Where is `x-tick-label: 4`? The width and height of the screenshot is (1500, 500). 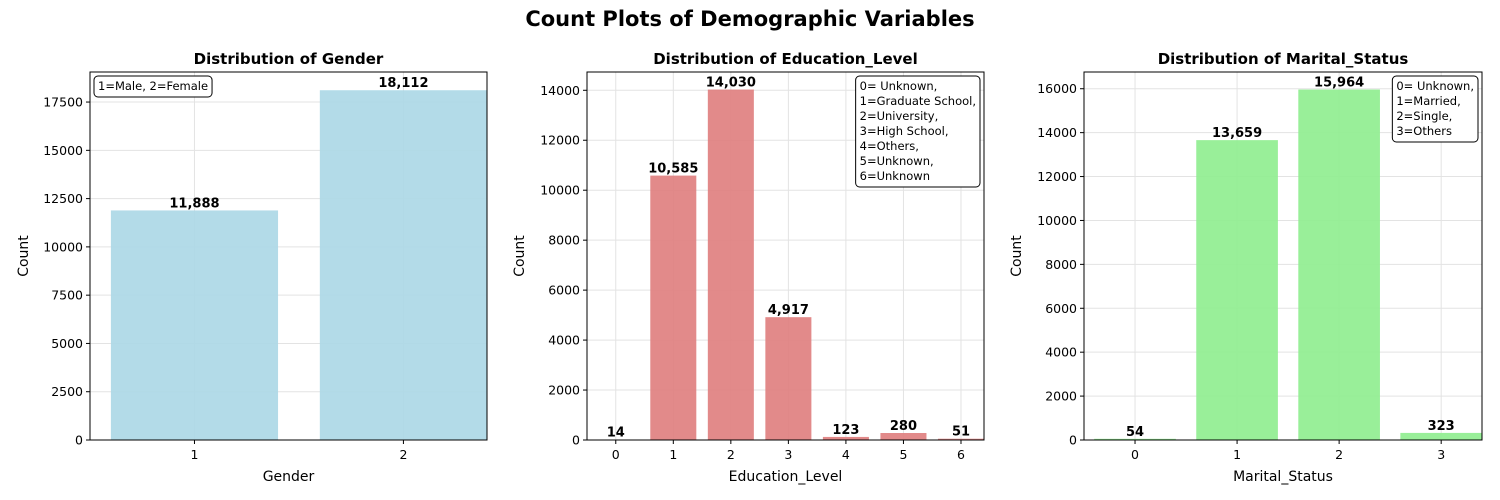
x-tick-label: 4 is located at coordinates (846, 454).